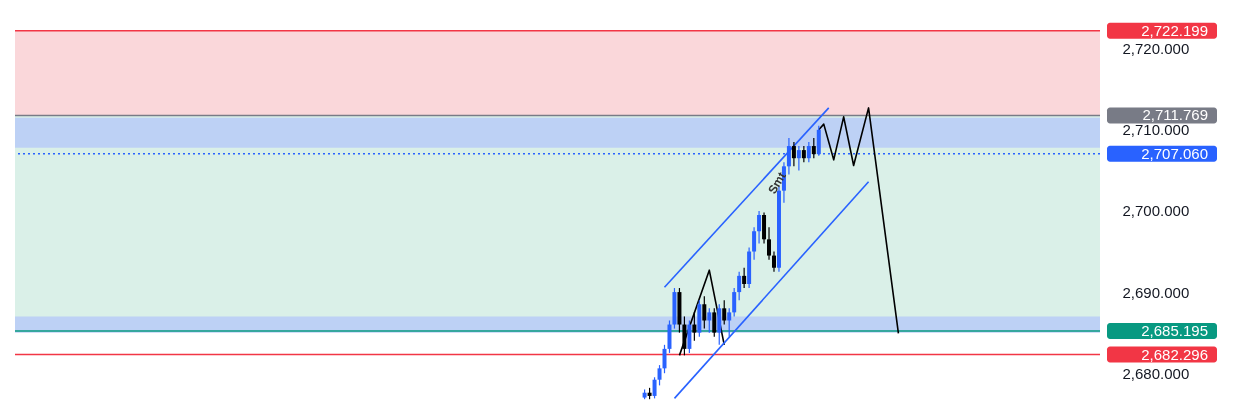 This screenshot has height=400, width=1240. I want to click on y-tick-label: 2,720.000, so click(1156, 49).